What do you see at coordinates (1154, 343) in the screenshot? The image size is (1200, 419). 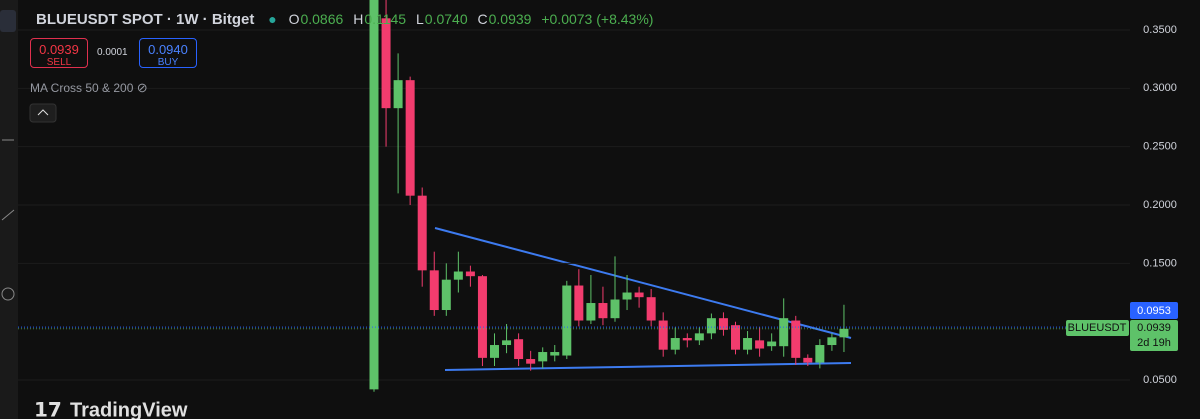 I see `countdown-label: 2d 19h` at bounding box center [1154, 343].